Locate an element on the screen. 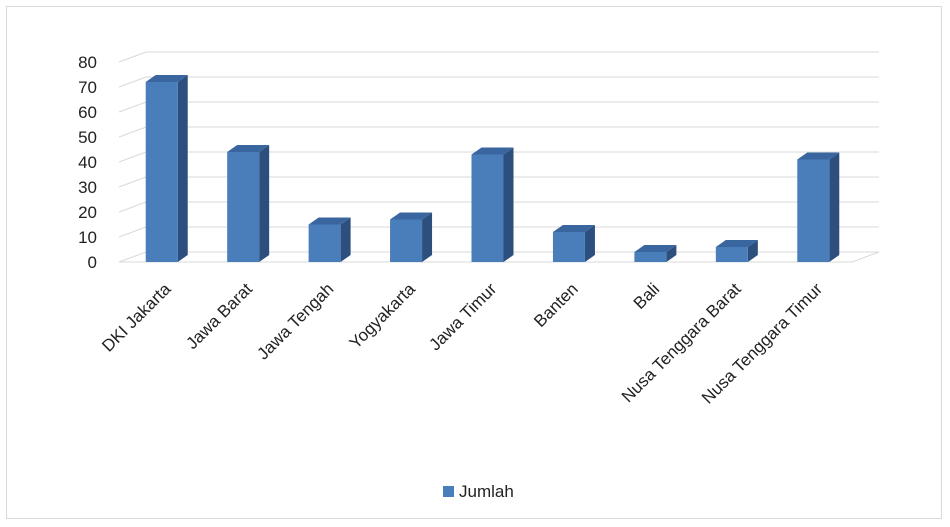  legend-swatch is located at coordinates (448, 491).